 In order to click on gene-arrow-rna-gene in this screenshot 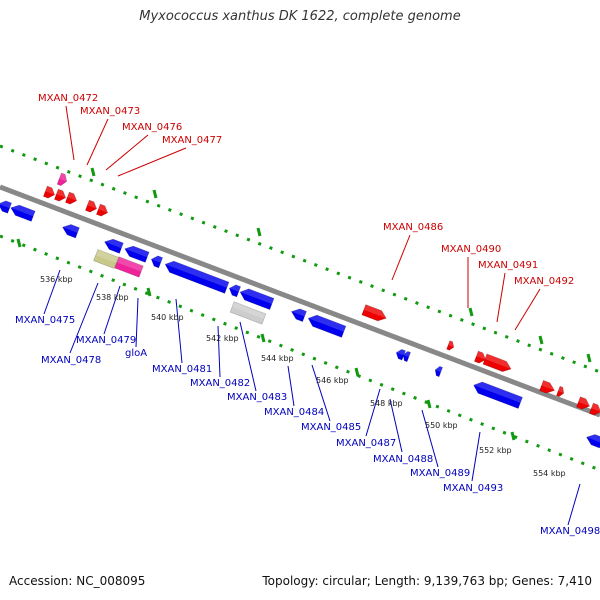, I will do `click(129, 267)`.